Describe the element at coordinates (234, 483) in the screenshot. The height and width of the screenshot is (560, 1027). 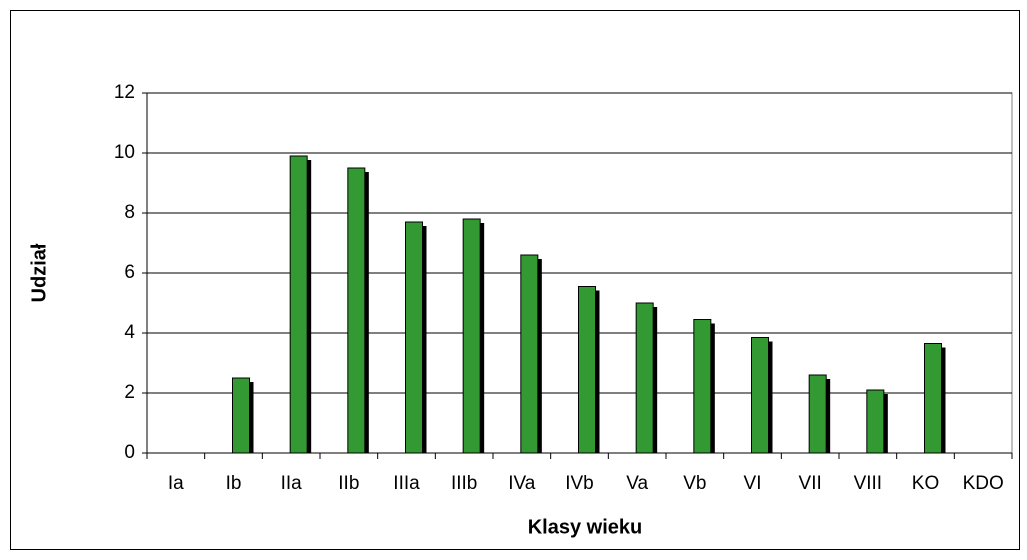
I see `x-tick-label: Ib` at that location.